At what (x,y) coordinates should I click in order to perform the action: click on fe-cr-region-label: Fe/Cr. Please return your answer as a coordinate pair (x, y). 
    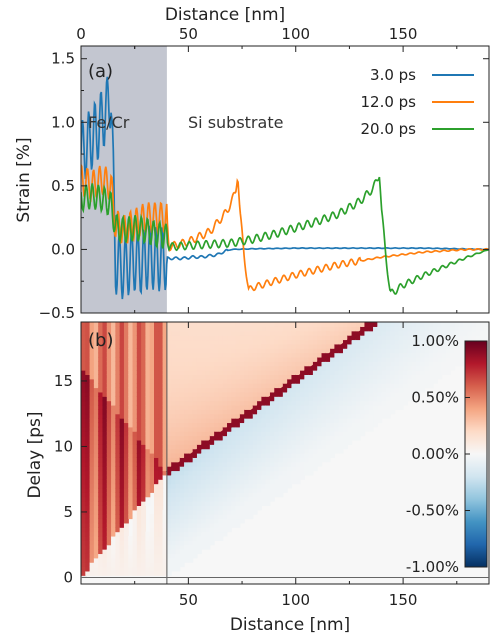
    Looking at the image, I should click on (109, 122).